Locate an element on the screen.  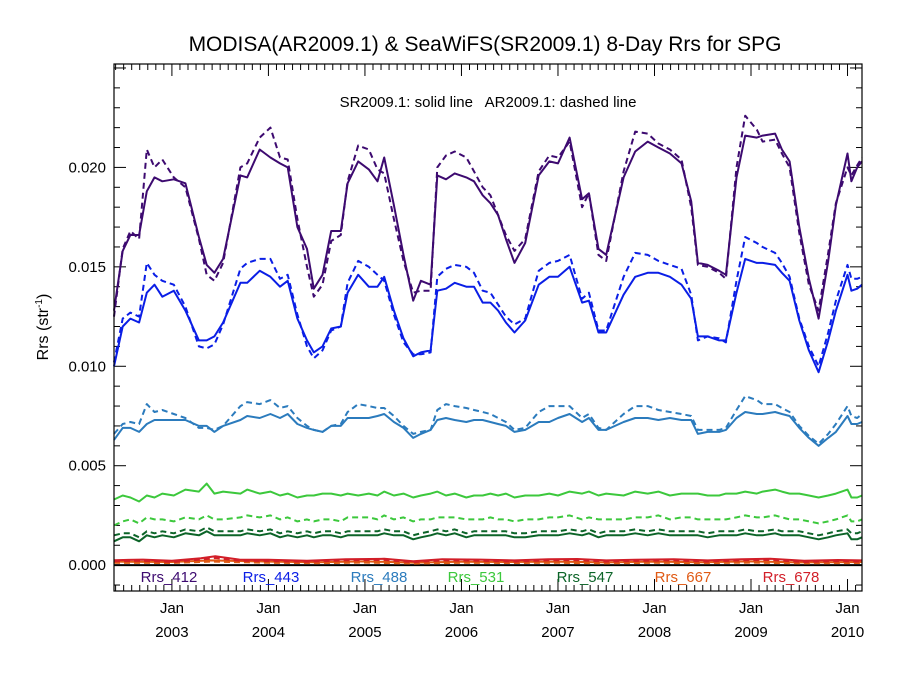
series-line-rrs-667-dashed is located at coordinates (488, 562).